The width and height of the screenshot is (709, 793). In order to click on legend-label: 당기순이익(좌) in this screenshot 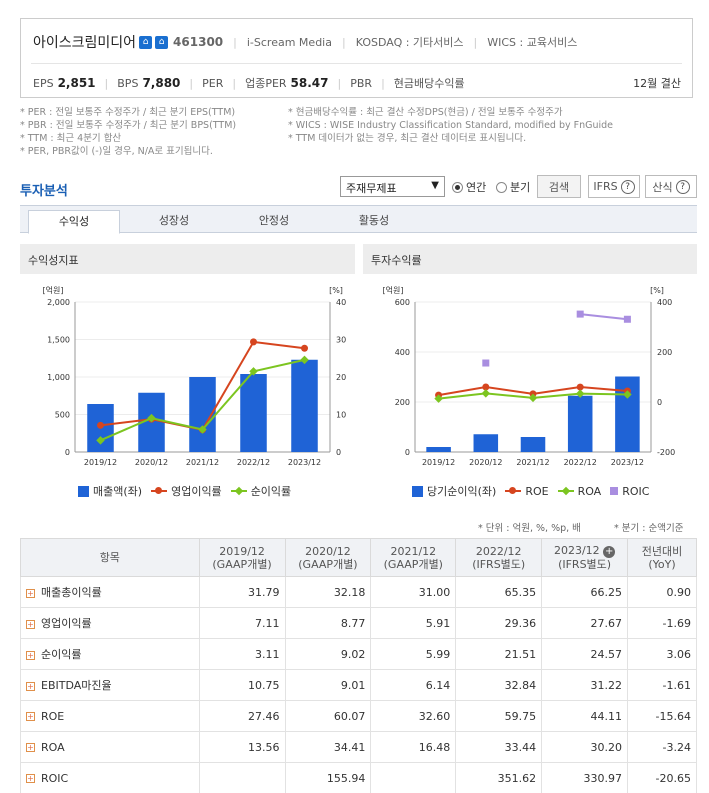, I will do `click(462, 491)`.